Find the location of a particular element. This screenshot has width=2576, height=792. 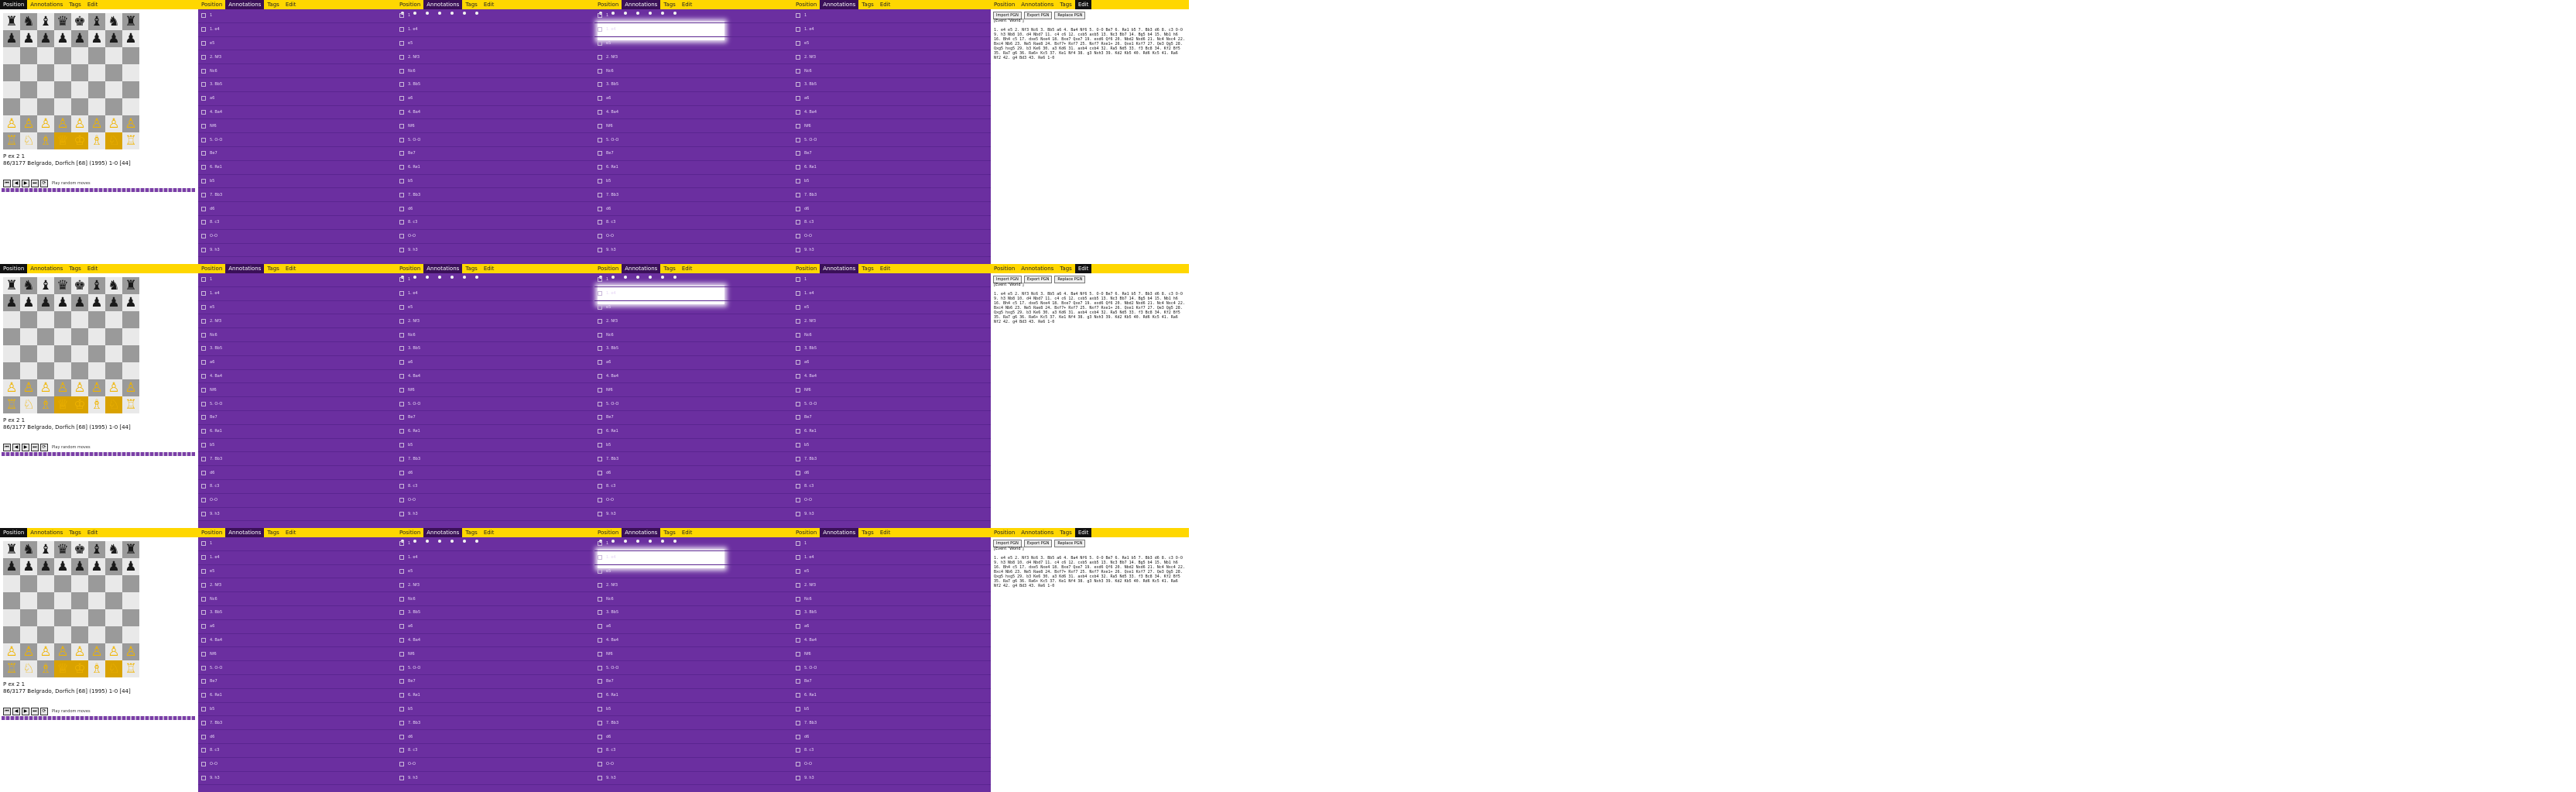

prev-move-button: ◀ is located at coordinates (16, 183).